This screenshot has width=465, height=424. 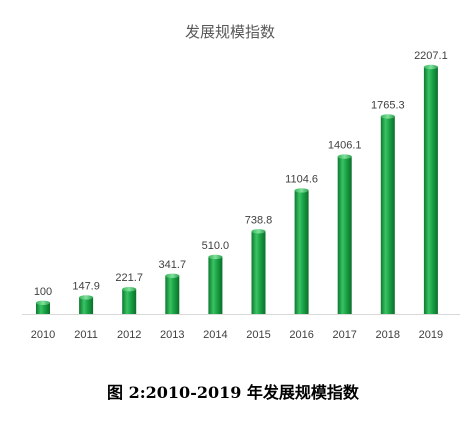 I want to click on x-tick-label-2012: 2012, so click(x=129, y=335).